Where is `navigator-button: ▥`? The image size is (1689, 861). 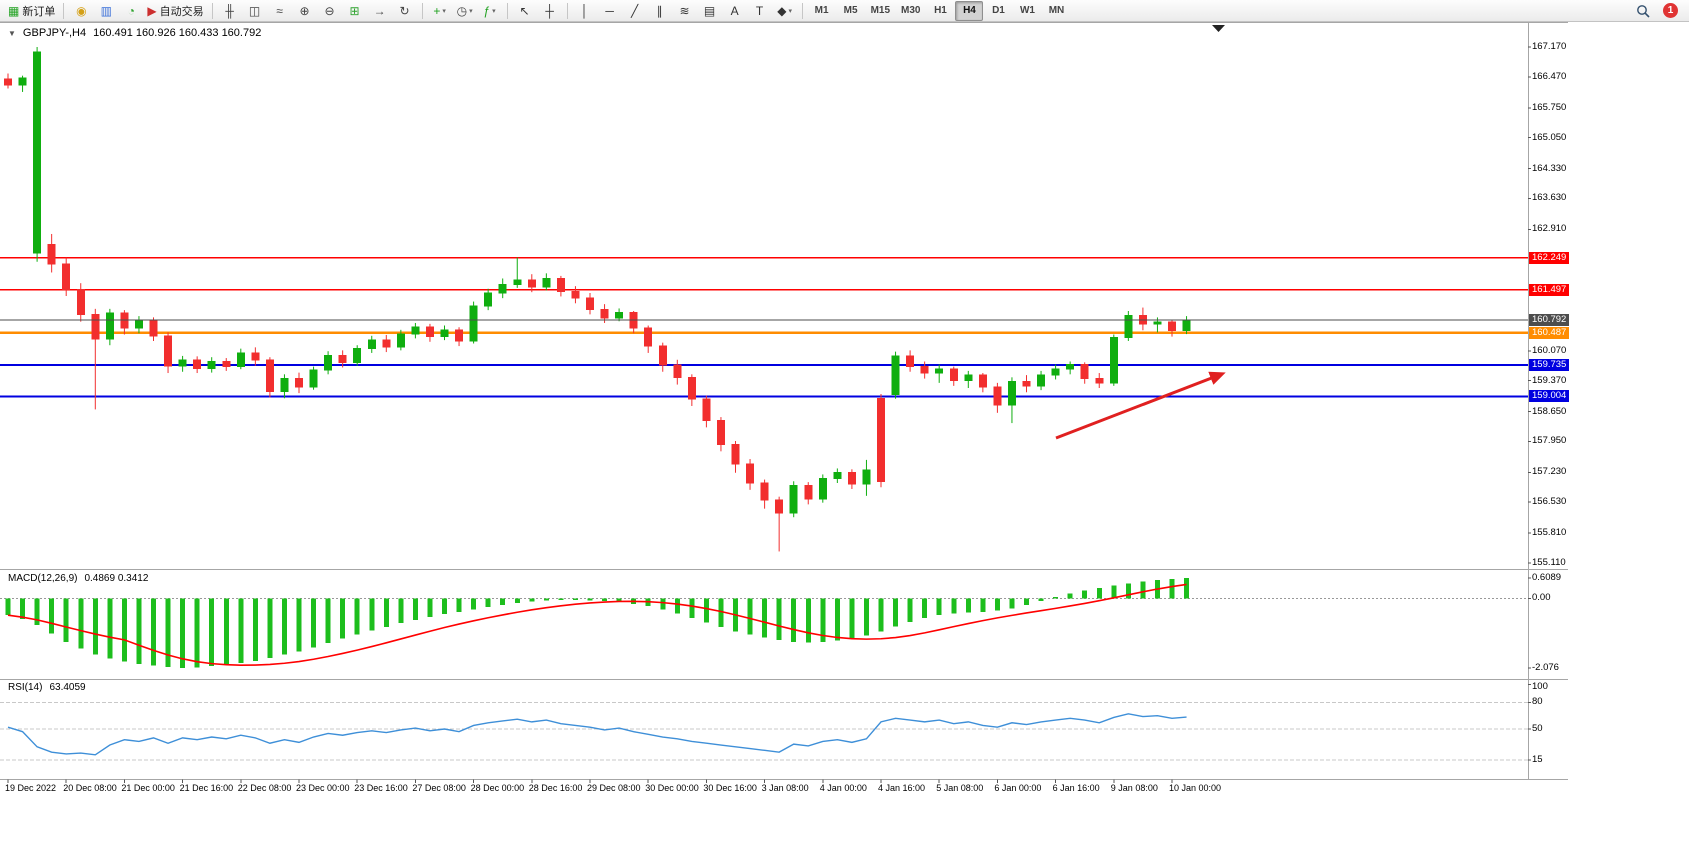
navigator-button: ▥ is located at coordinates (106, 11).